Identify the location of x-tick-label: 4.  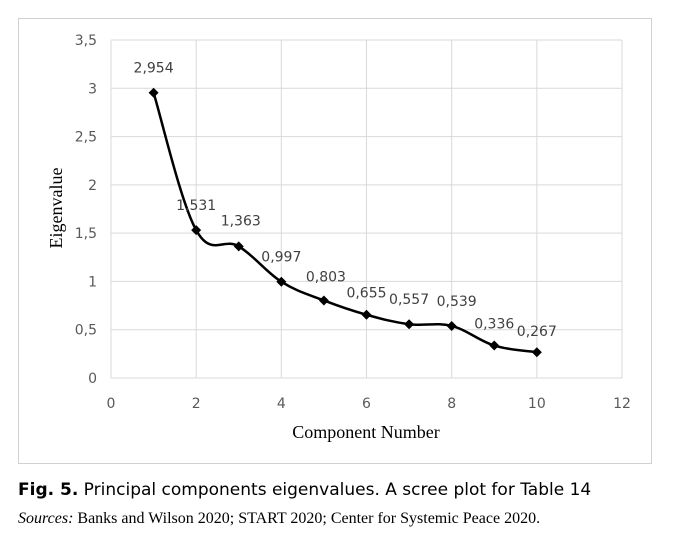
(281, 404).